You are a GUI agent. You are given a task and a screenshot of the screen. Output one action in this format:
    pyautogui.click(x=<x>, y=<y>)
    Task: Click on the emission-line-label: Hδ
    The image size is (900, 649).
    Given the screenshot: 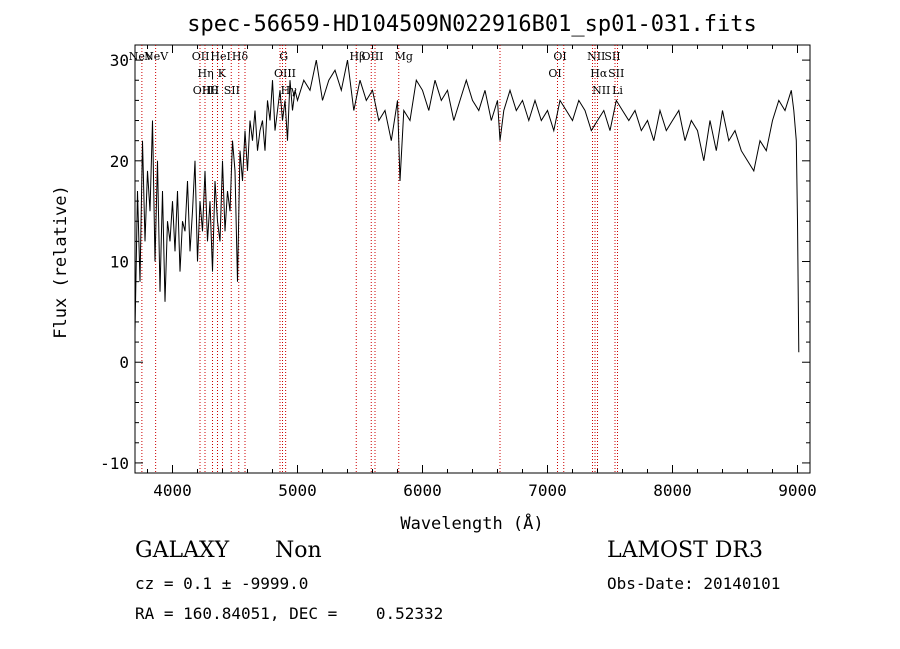 What is the action you would take?
    pyautogui.click(x=240, y=56)
    